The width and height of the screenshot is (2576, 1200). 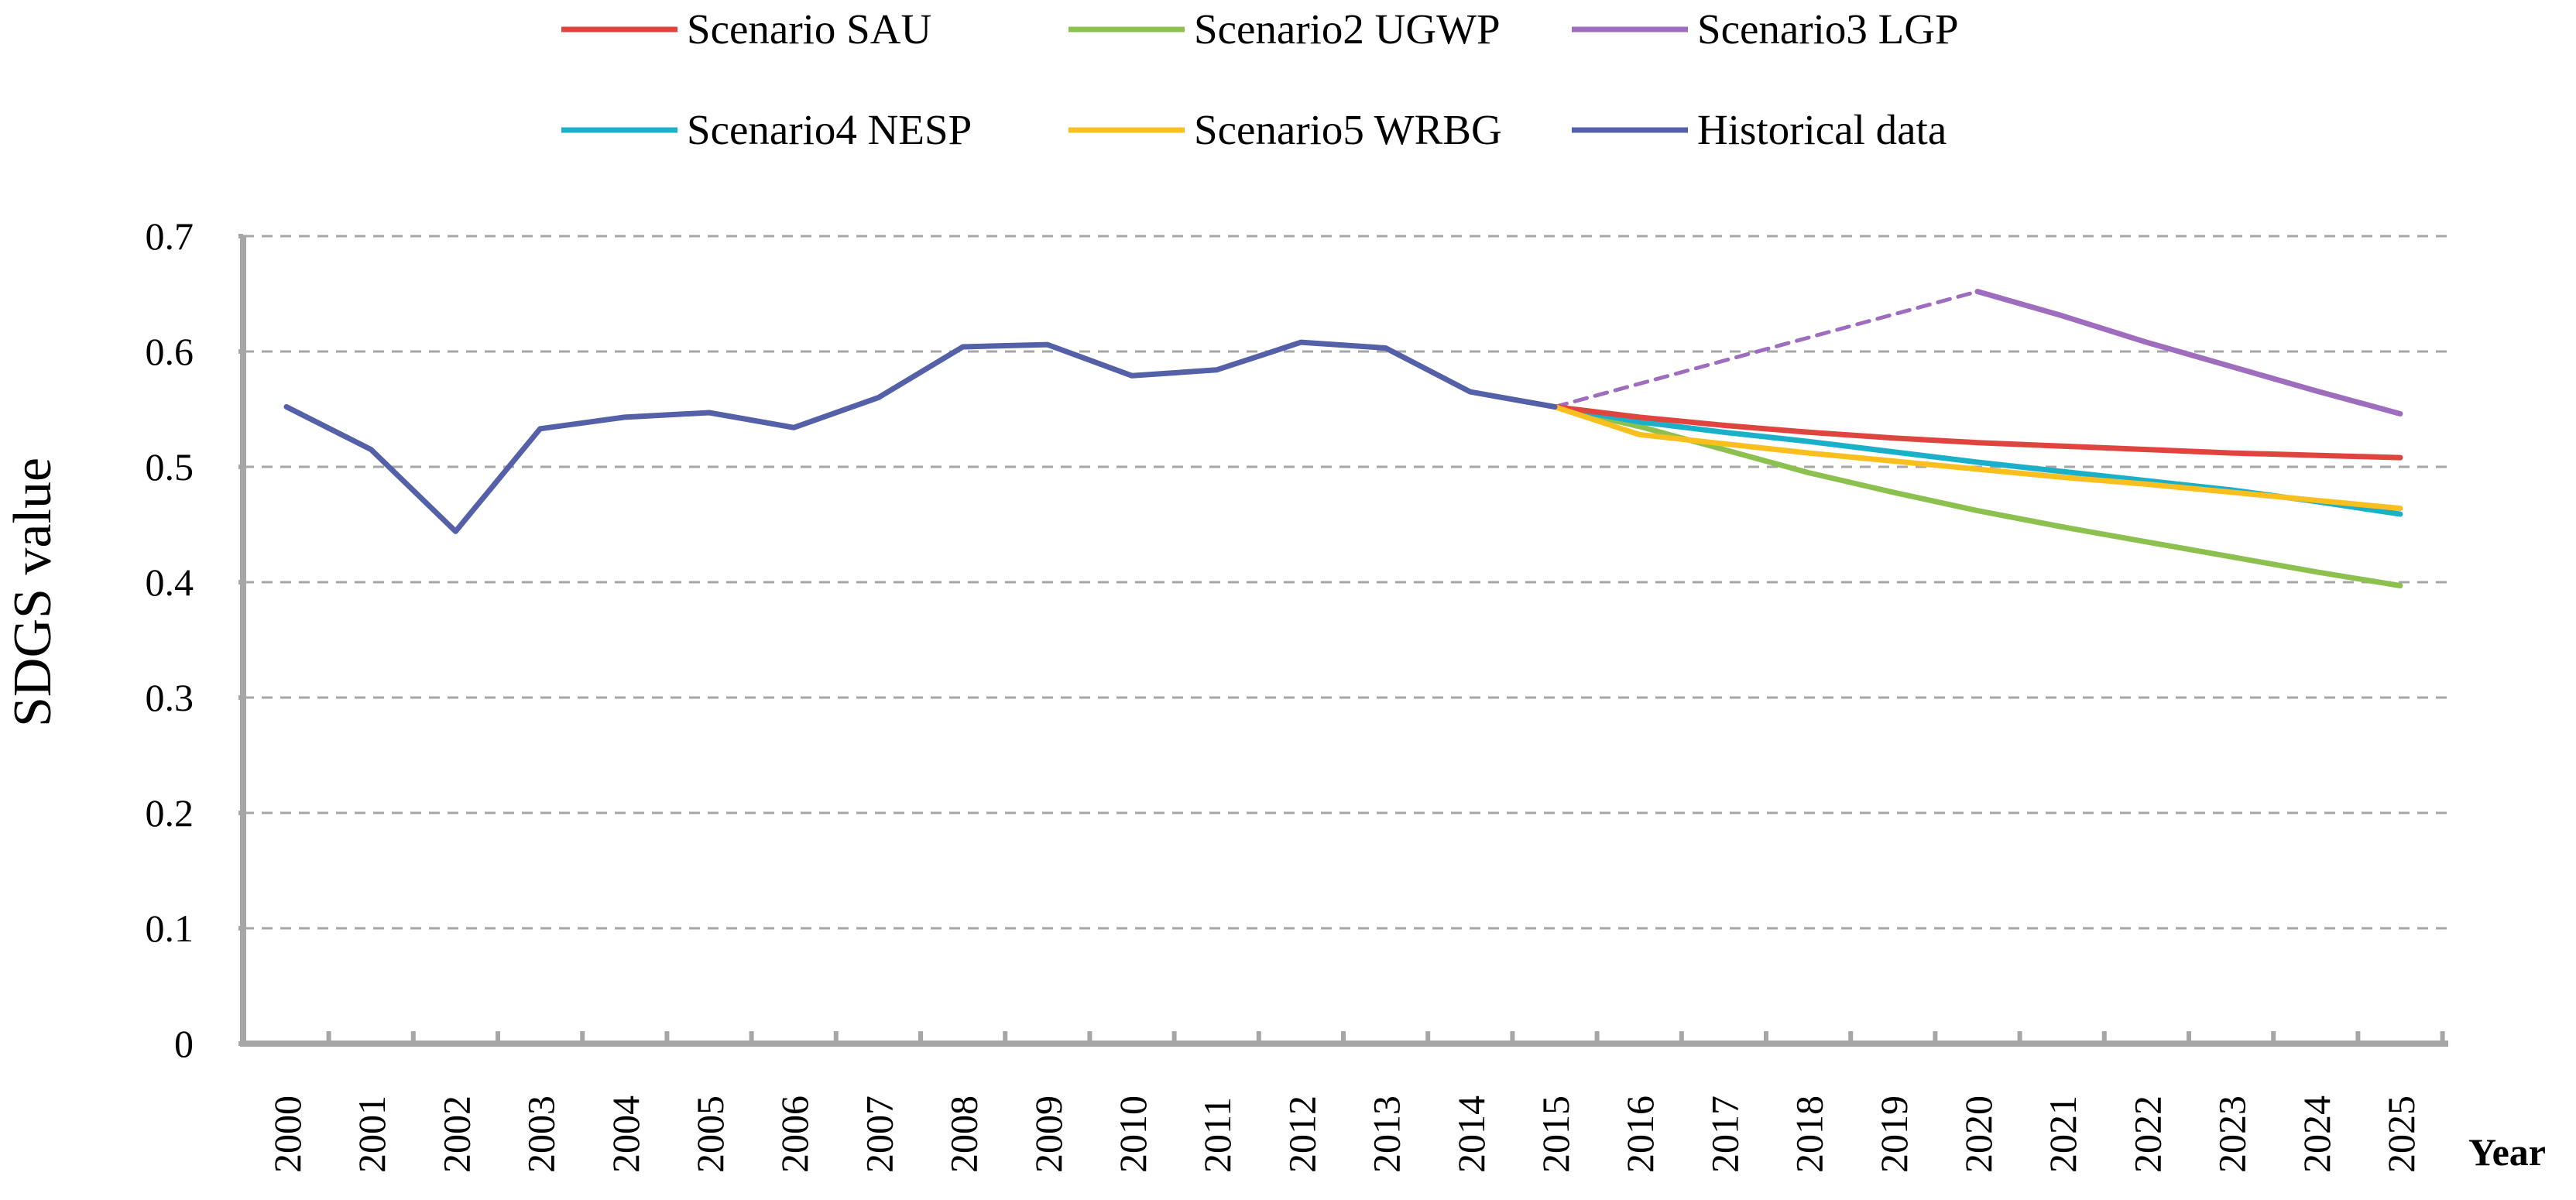 I want to click on legend-label: Historical data, so click(x=1822, y=129).